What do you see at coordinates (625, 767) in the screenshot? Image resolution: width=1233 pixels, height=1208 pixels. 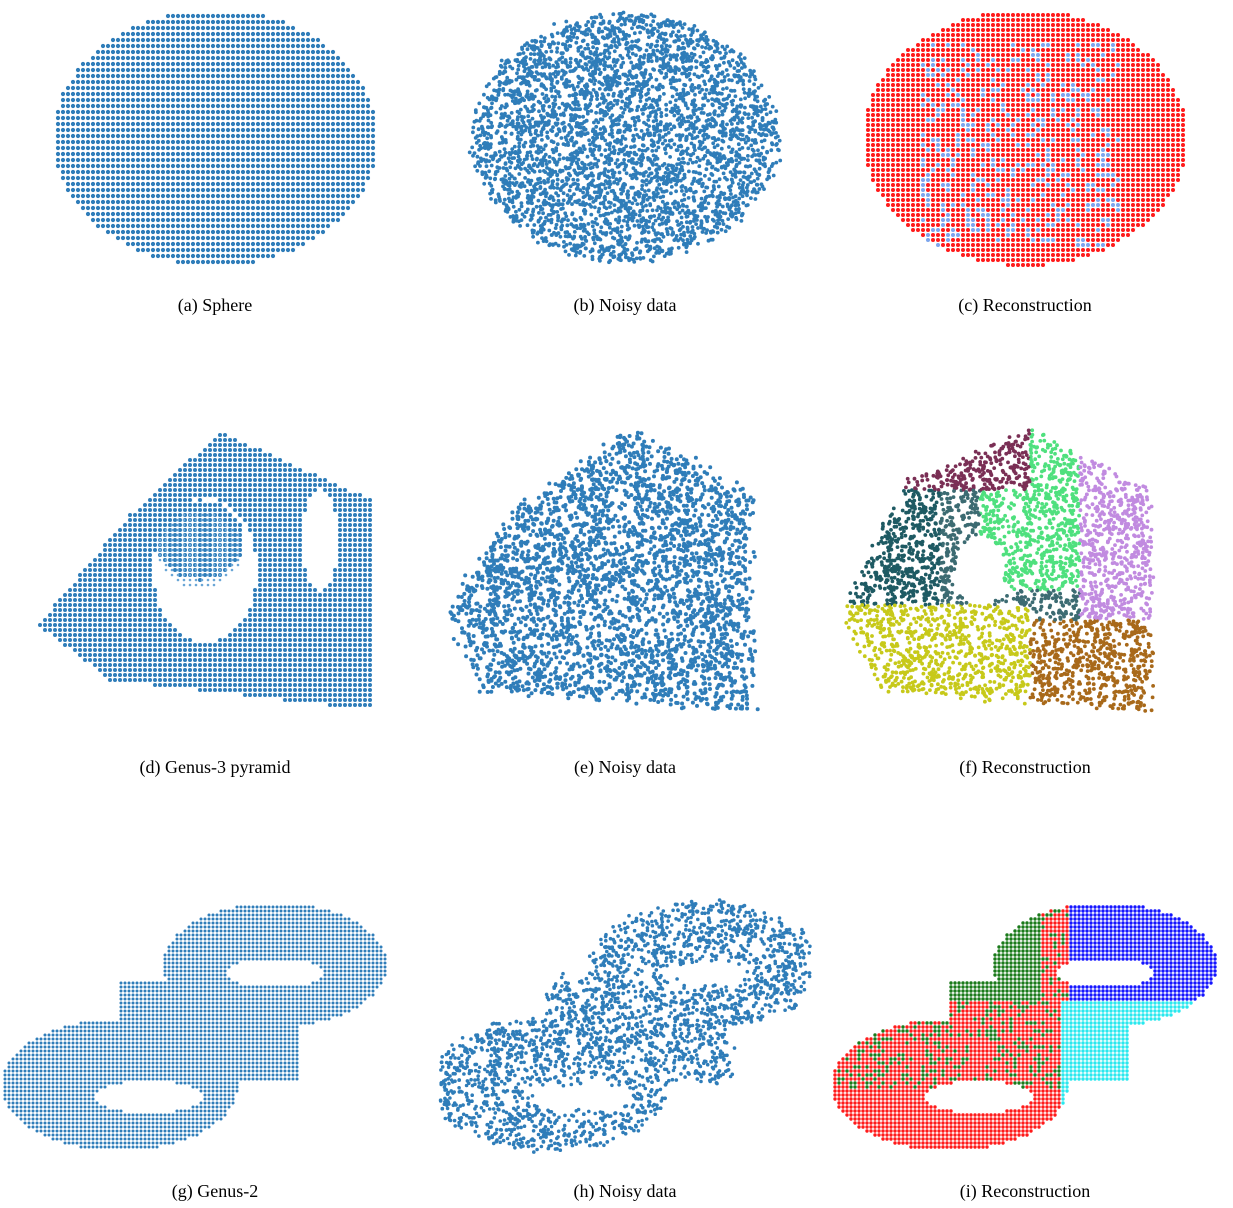 I see `caption-e: (e) Noisy data` at bounding box center [625, 767].